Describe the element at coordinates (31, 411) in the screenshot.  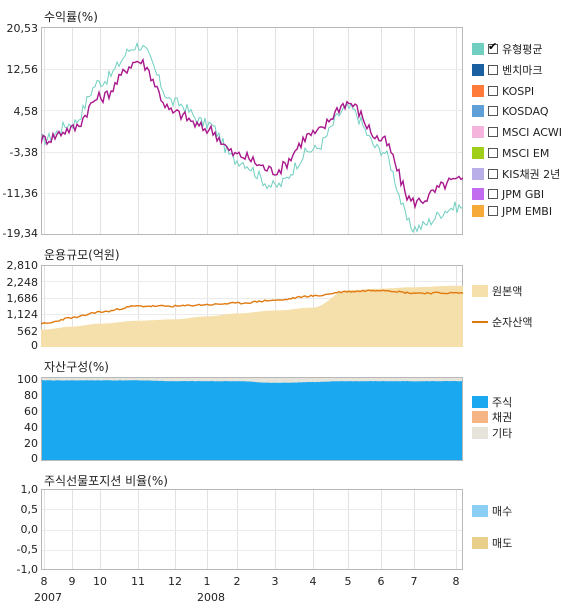
I see `y-tick-label: 60` at that location.